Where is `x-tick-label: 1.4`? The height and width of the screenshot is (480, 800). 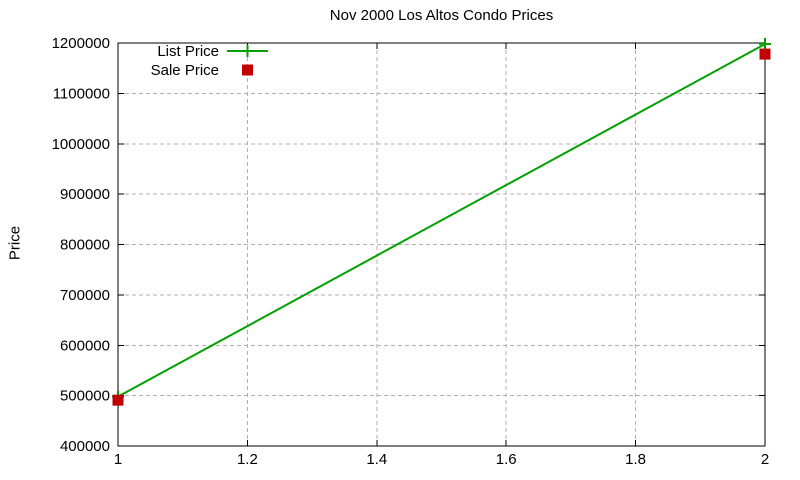 x-tick-label: 1.4 is located at coordinates (376, 459).